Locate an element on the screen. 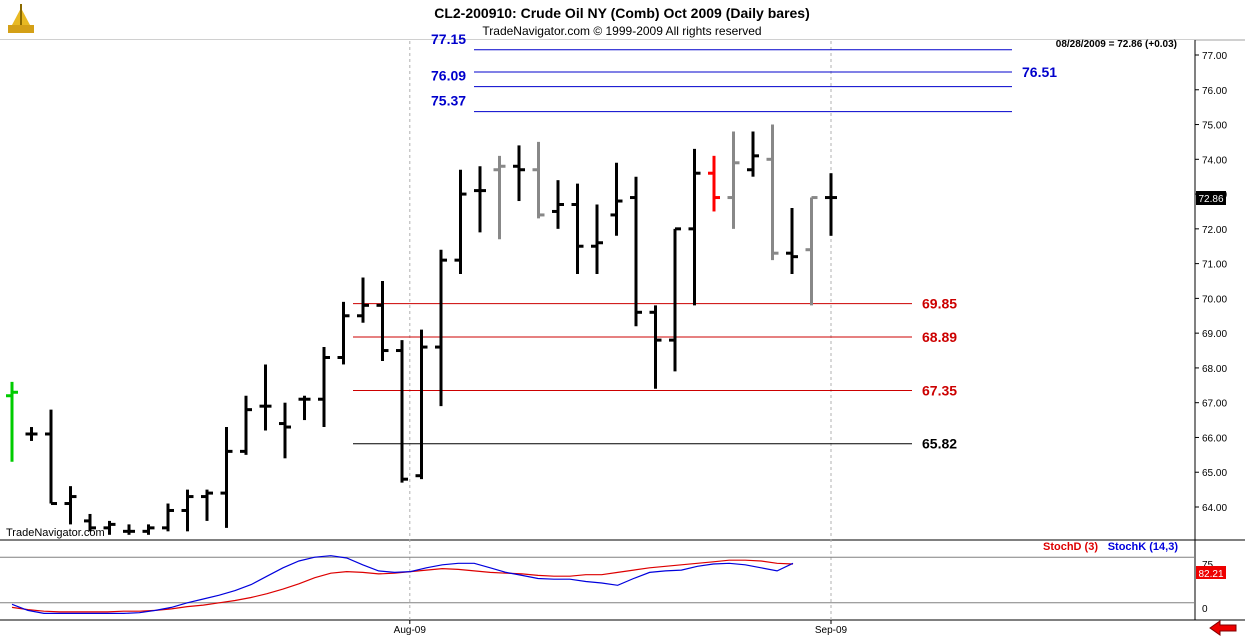 The height and width of the screenshot is (640, 1245). price-tick-label: 68.00 is located at coordinates (1214, 369).